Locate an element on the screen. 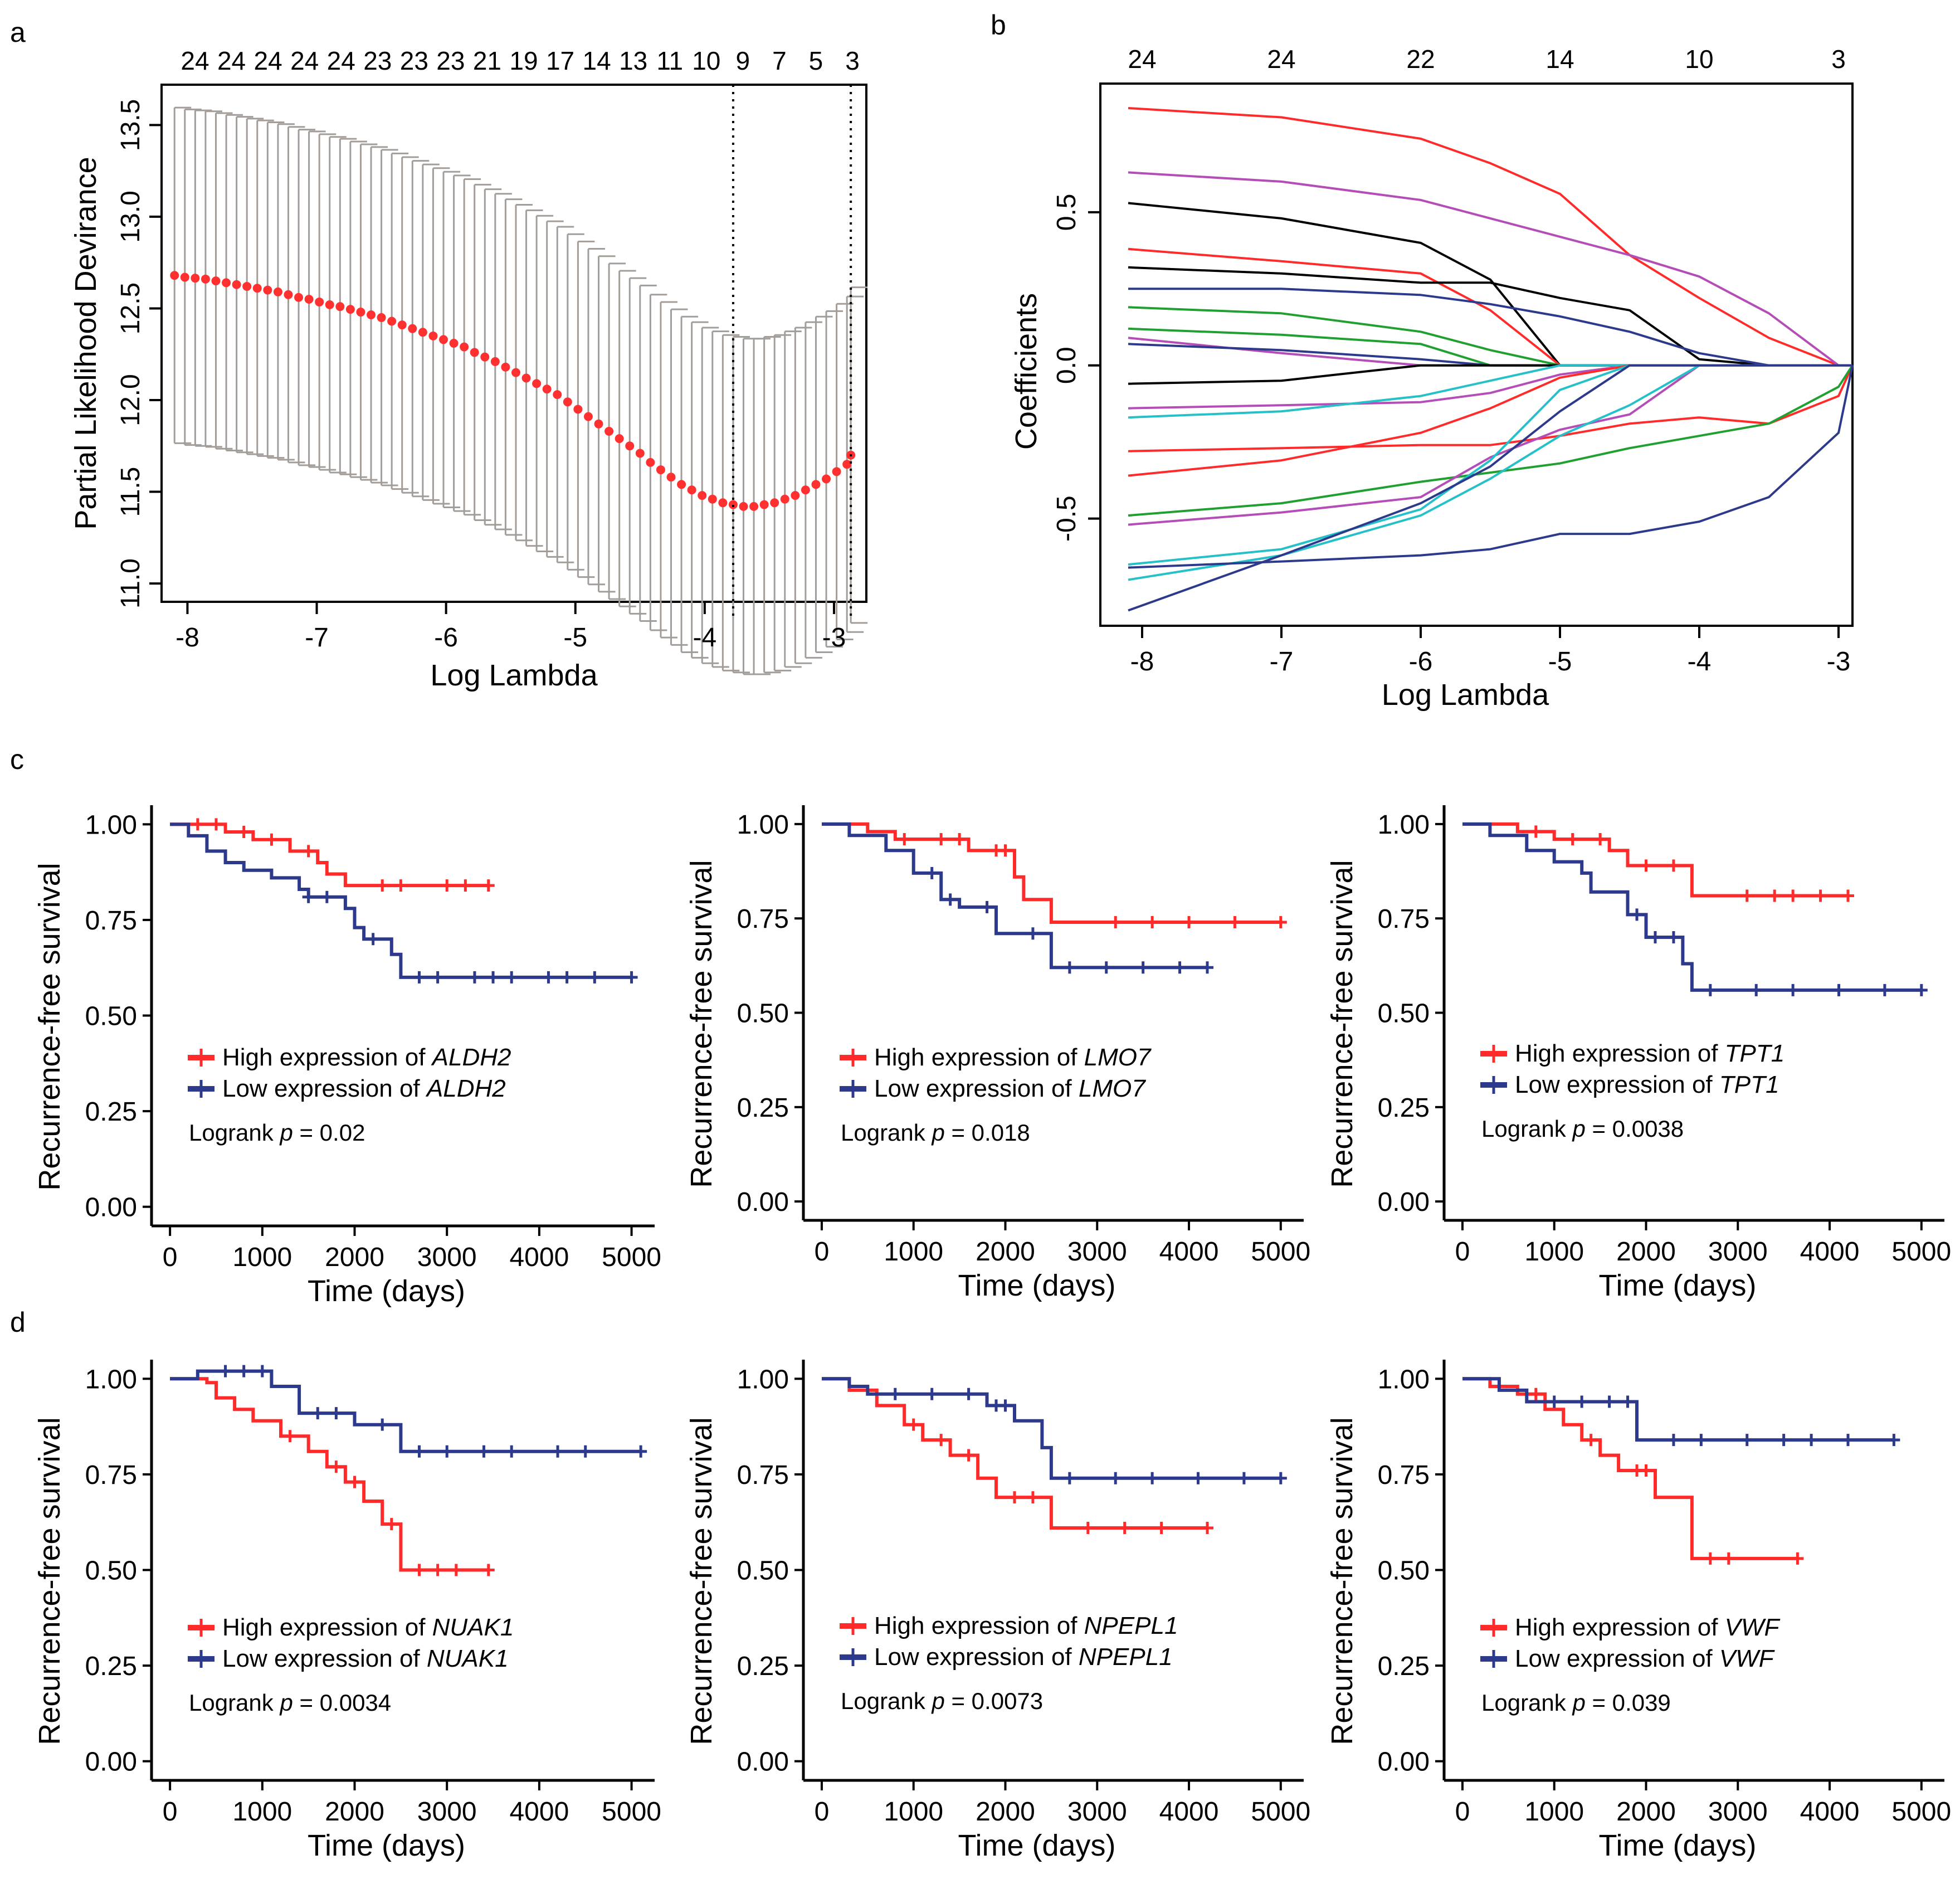 This screenshot has height=1884, width=1960. x-tick-label: -3 is located at coordinates (1839, 661).